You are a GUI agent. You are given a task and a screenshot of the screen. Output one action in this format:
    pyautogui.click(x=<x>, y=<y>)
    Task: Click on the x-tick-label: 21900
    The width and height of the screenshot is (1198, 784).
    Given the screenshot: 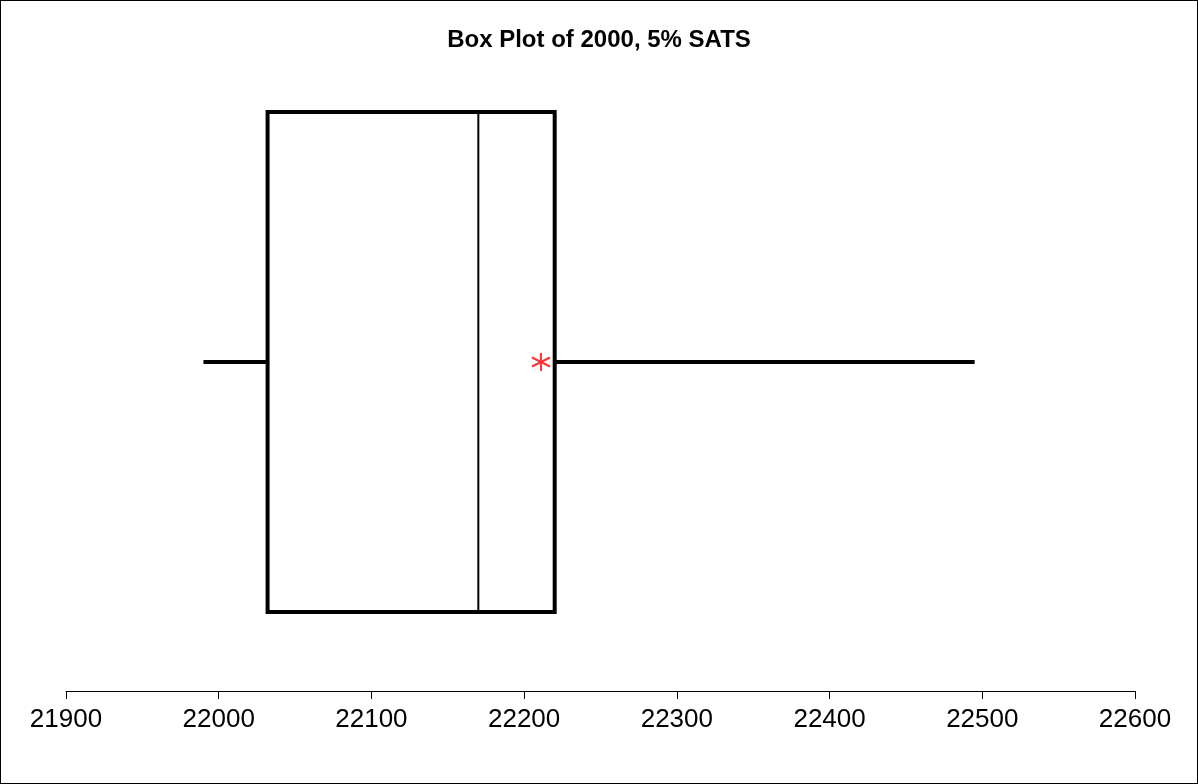 What is the action you would take?
    pyautogui.click(x=66, y=718)
    